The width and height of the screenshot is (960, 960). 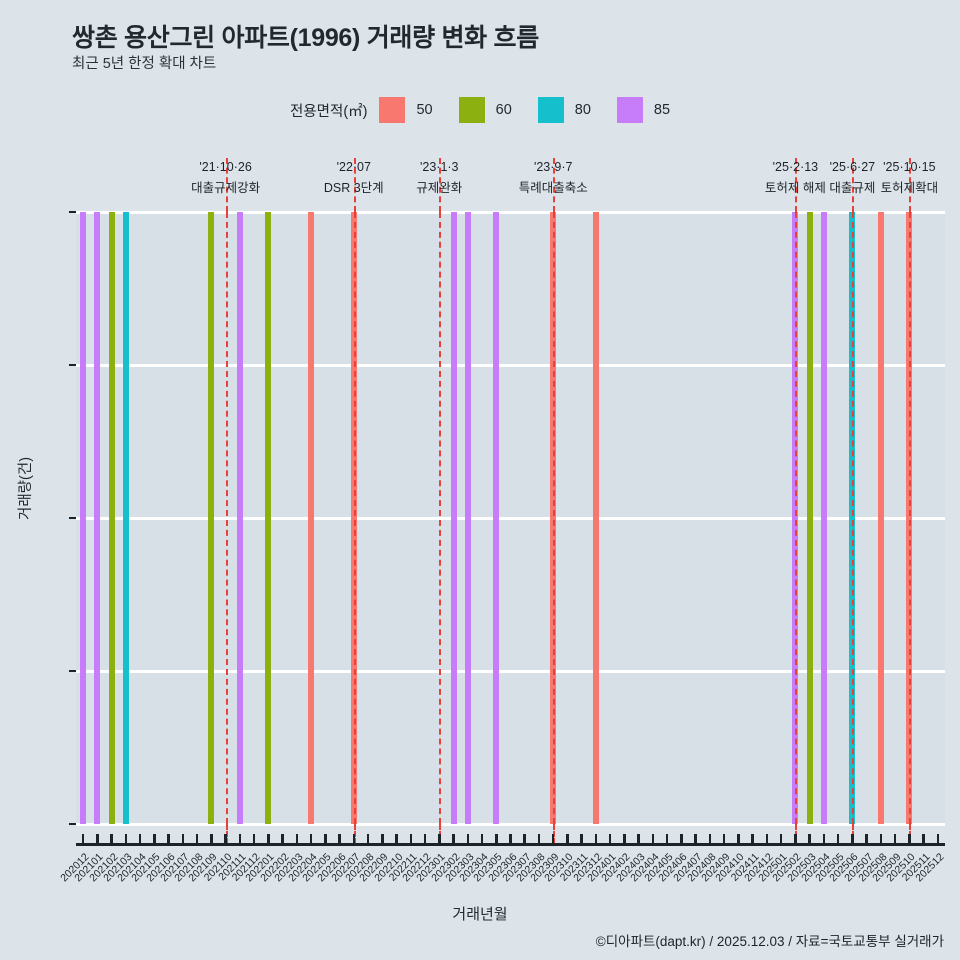 What do you see at coordinates (424, 110) in the screenshot?
I see `legend-label: 50` at bounding box center [424, 110].